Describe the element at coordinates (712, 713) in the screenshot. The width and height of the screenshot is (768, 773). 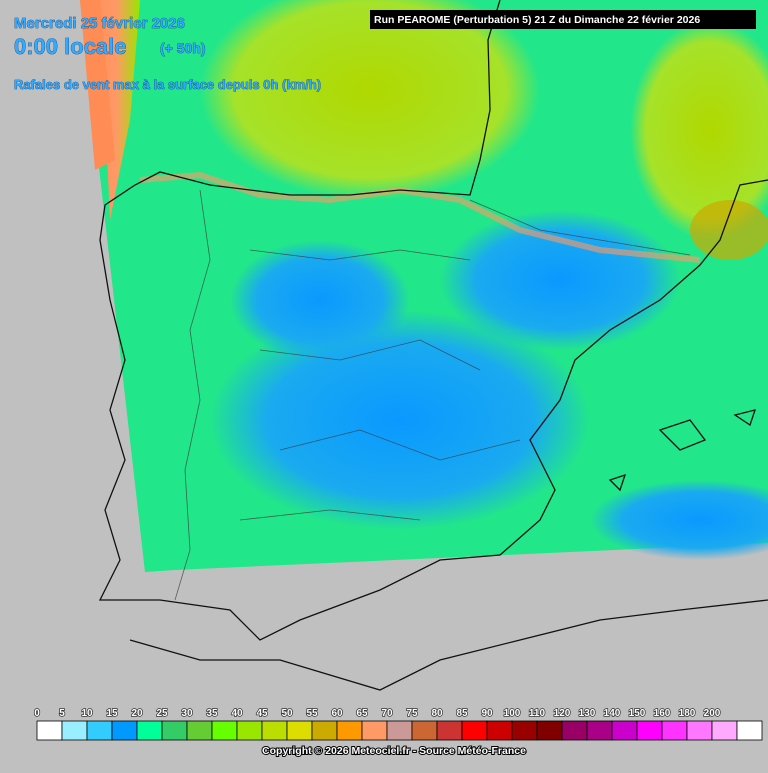
I see `legend-label: 200` at that location.